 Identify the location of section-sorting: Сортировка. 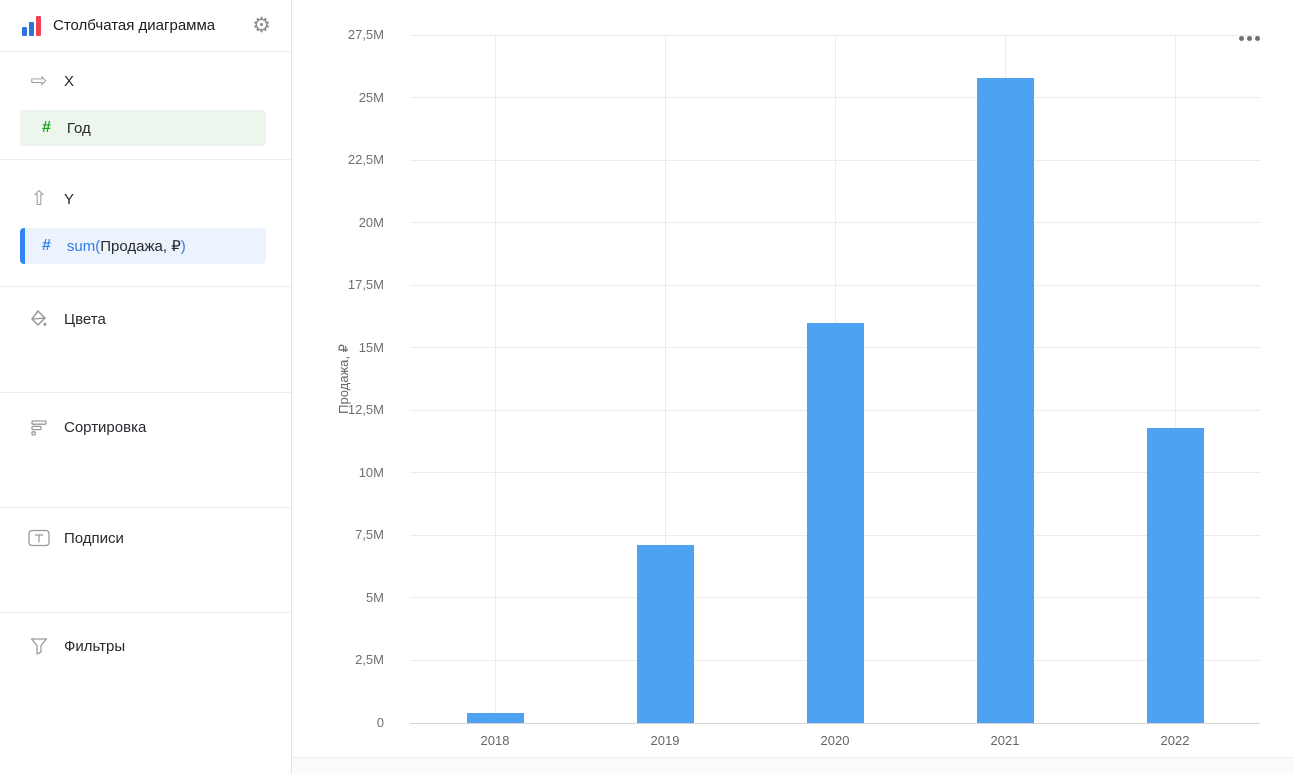
(145, 450).